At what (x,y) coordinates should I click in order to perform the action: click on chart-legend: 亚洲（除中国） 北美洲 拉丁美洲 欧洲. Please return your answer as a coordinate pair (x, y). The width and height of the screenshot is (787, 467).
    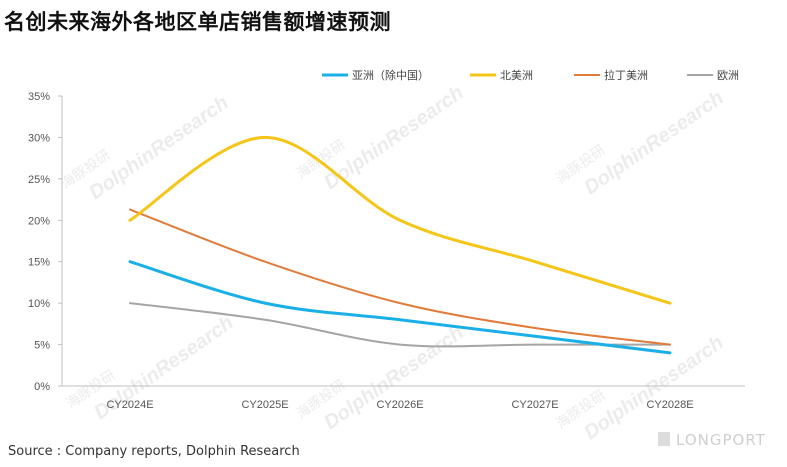
    Looking at the image, I should click on (530, 75).